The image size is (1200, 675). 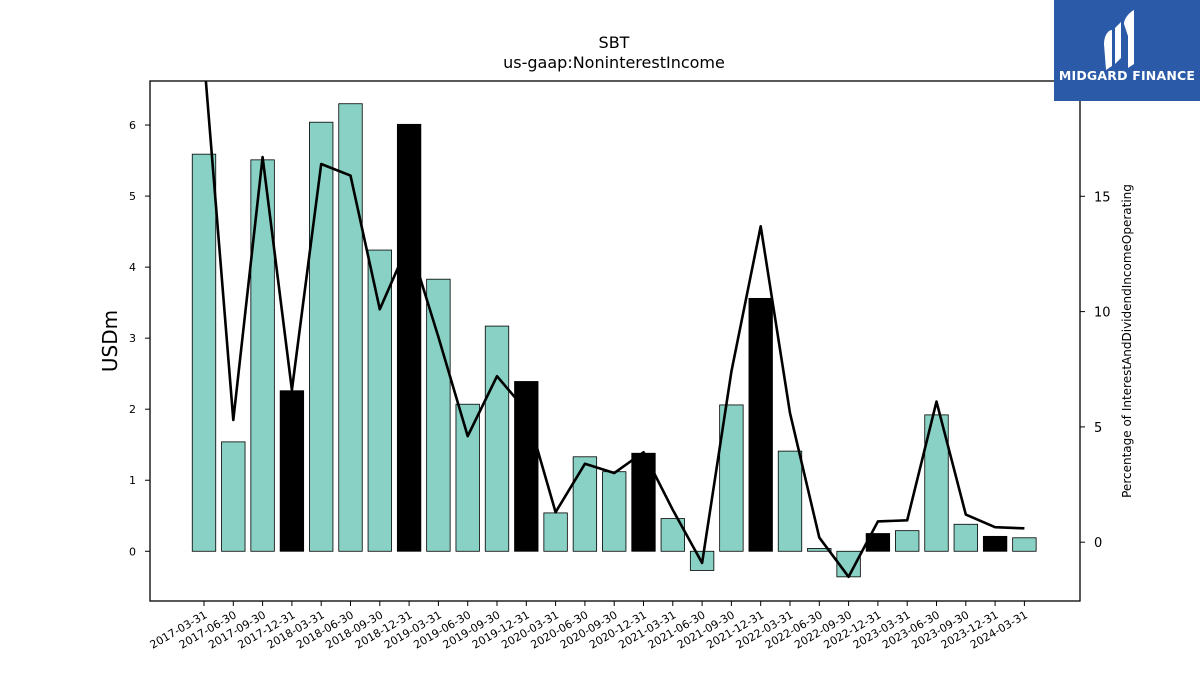 What do you see at coordinates (132, 125) in the screenshot?
I see `y-tick-label: 6` at bounding box center [132, 125].